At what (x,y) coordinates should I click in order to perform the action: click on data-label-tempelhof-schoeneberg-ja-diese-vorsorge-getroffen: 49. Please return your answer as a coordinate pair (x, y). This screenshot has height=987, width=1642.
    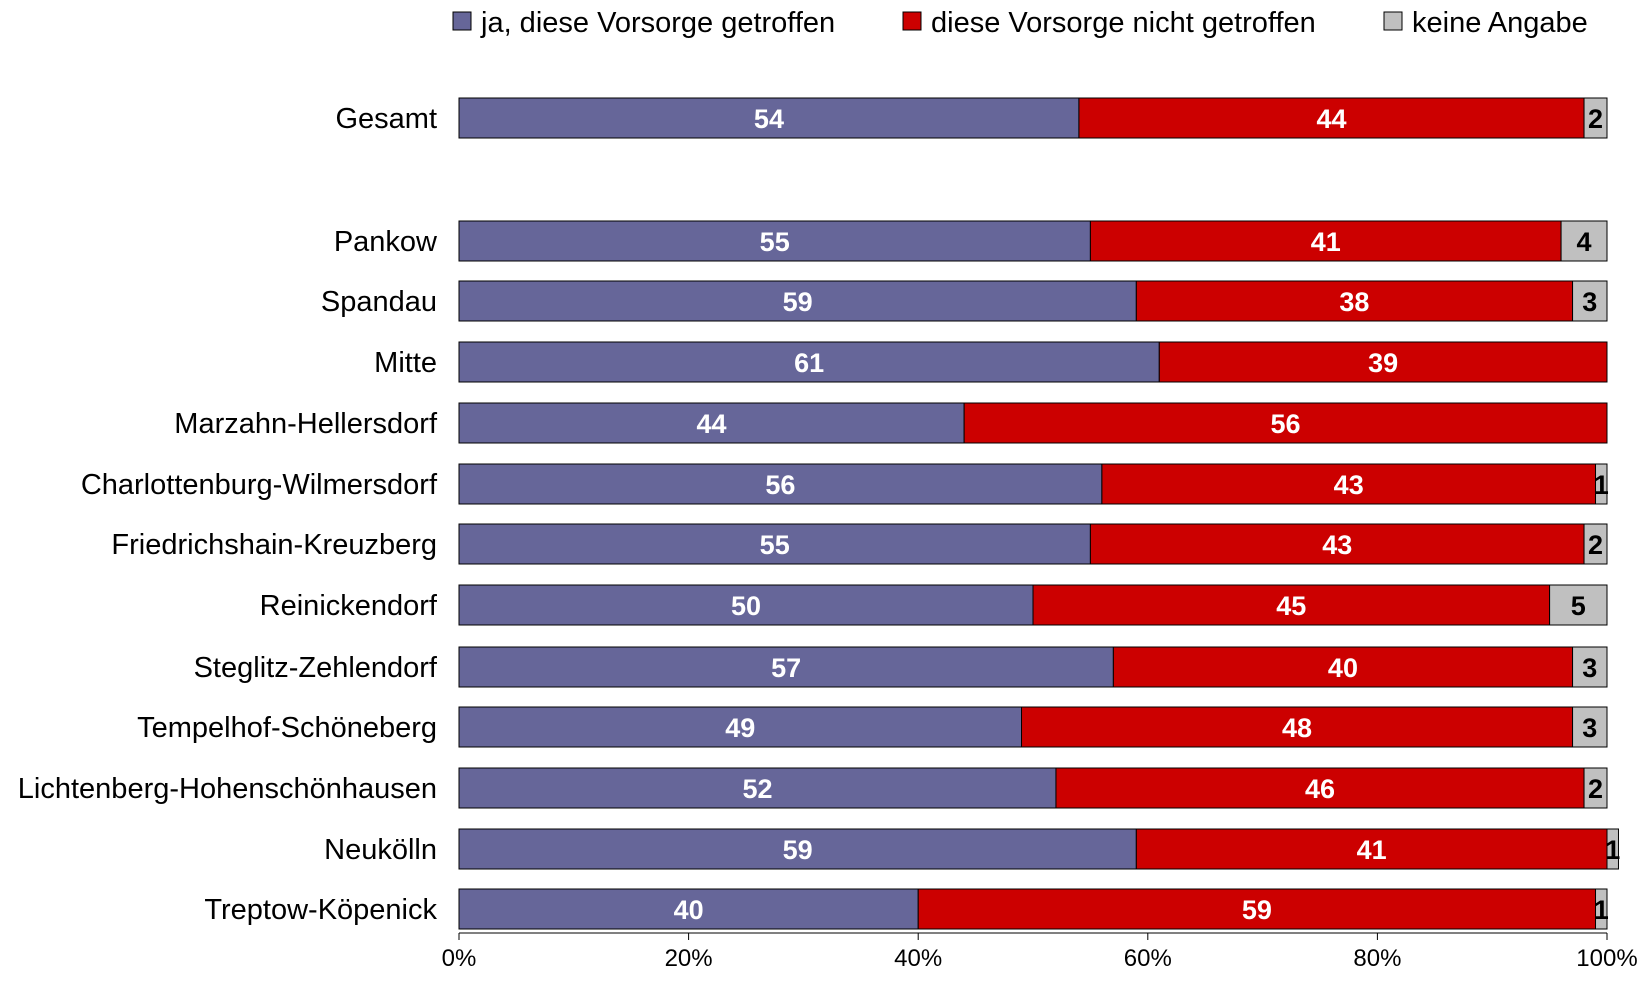
    Looking at the image, I should click on (740, 728).